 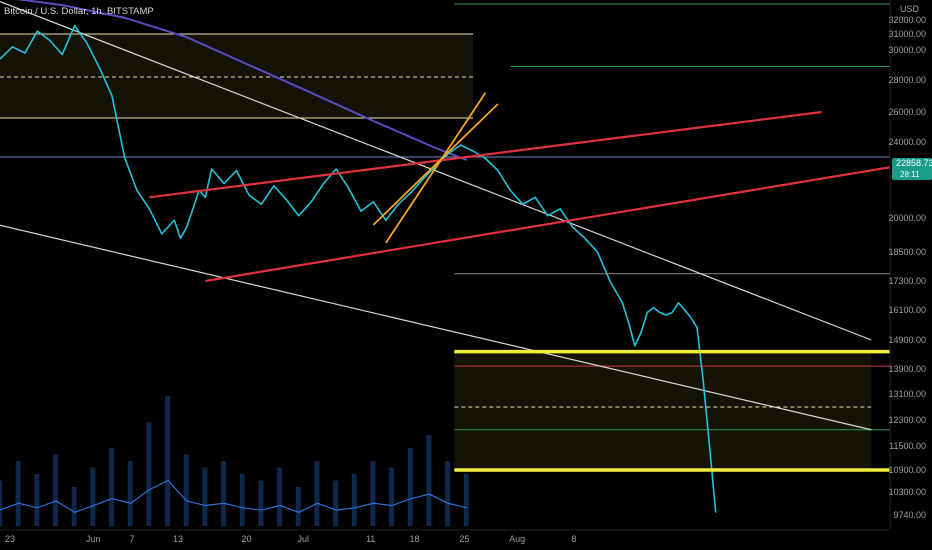 What do you see at coordinates (907, 252) in the screenshot?
I see `y-tick-label: 18500.00` at bounding box center [907, 252].